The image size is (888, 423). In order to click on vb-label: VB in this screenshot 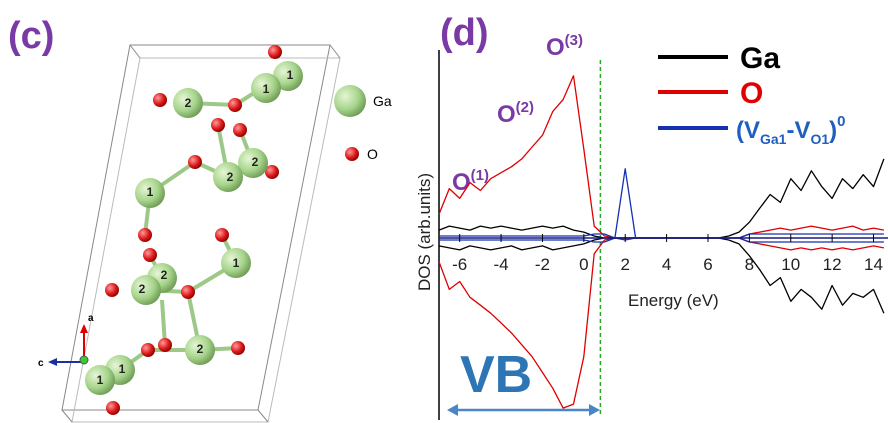, I will do `click(496, 375)`.